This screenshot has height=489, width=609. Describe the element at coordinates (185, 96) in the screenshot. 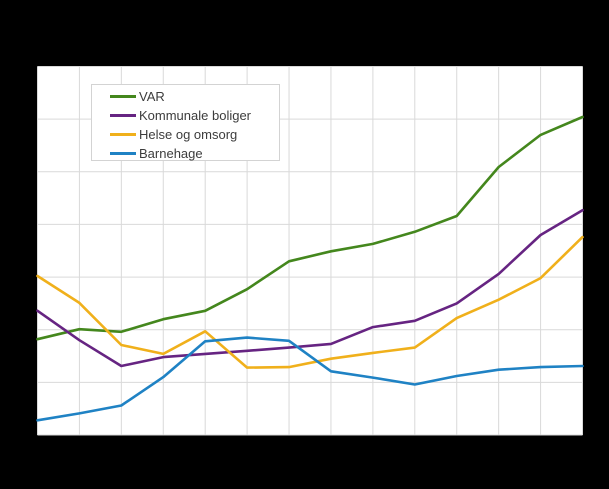

I see `legend-item-var: VAR` at that location.